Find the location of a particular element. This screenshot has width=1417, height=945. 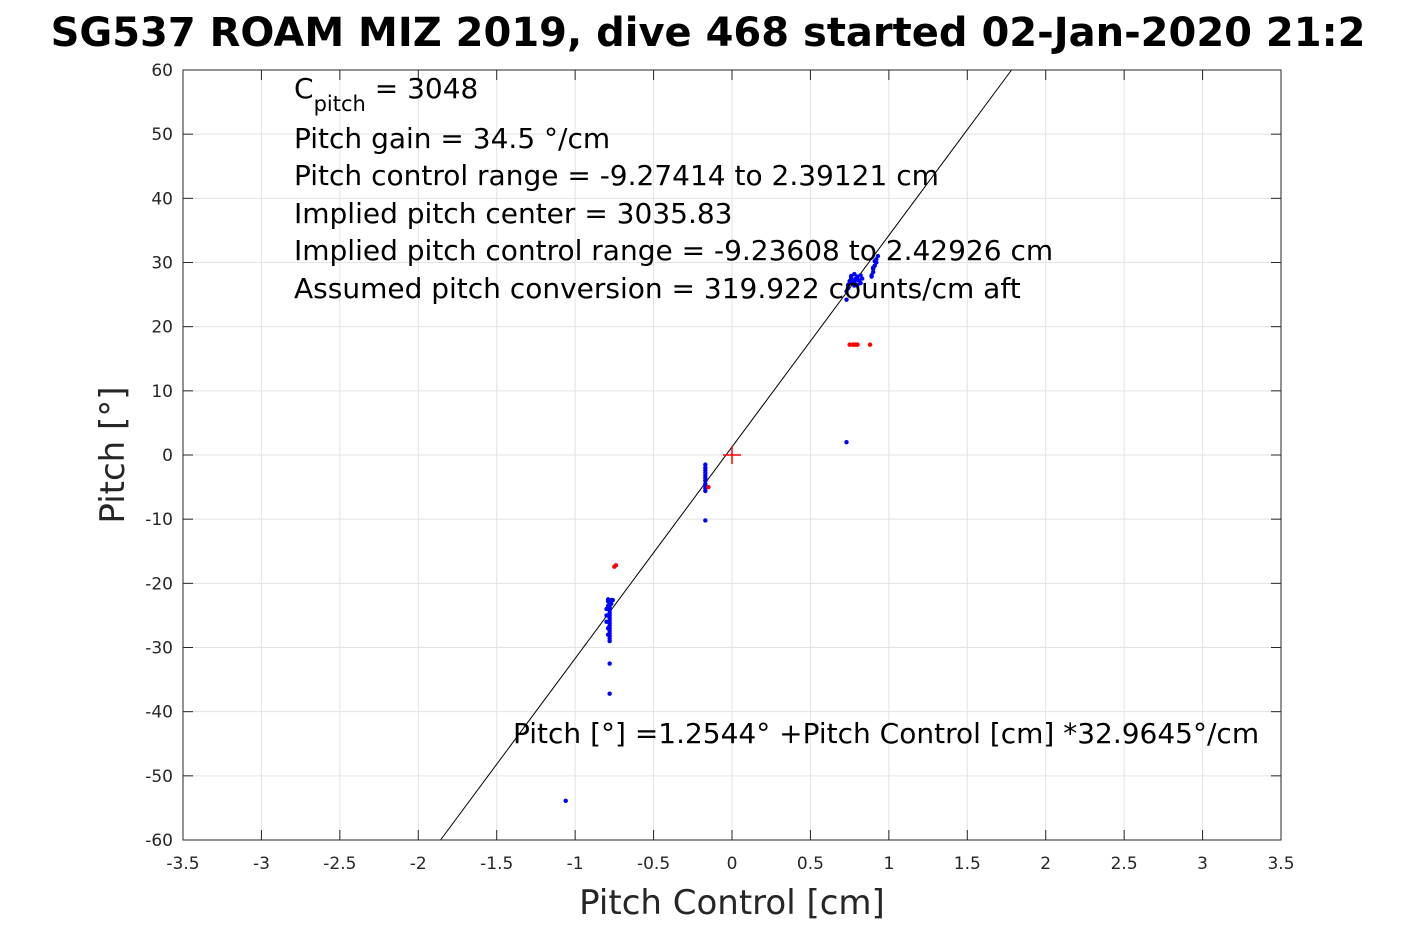

x-tick-label: 2 is located at coordinates (1045, 864).